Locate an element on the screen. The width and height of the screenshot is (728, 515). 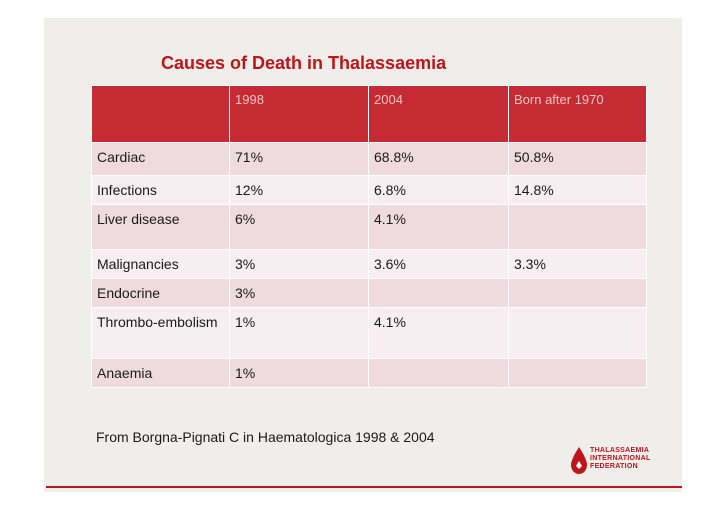
table-row: Thrombo-embolism 1% 4.1% is located at coordinates (369, 333).